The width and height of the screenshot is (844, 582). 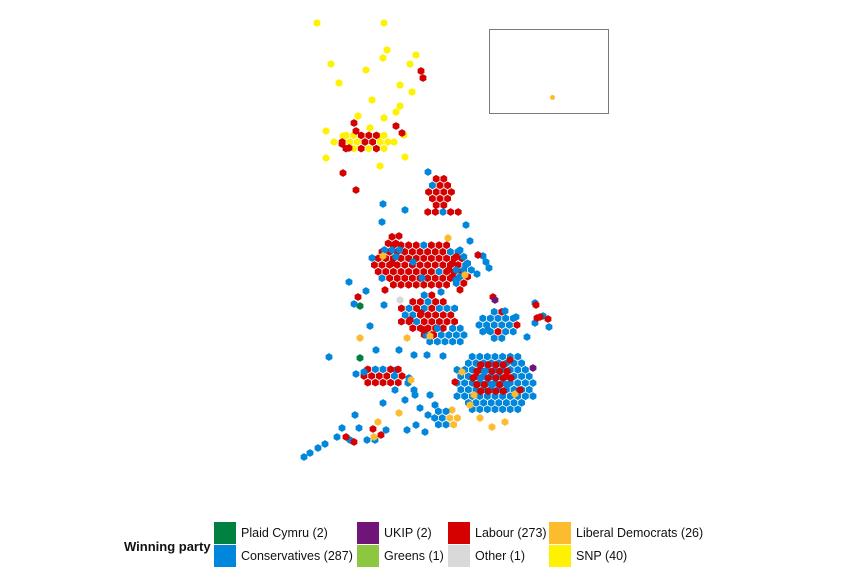 What do you see at coordinates (400, 300) in the screenshot?
I see `constituency-hex-other` at bounding box center [400, 300].